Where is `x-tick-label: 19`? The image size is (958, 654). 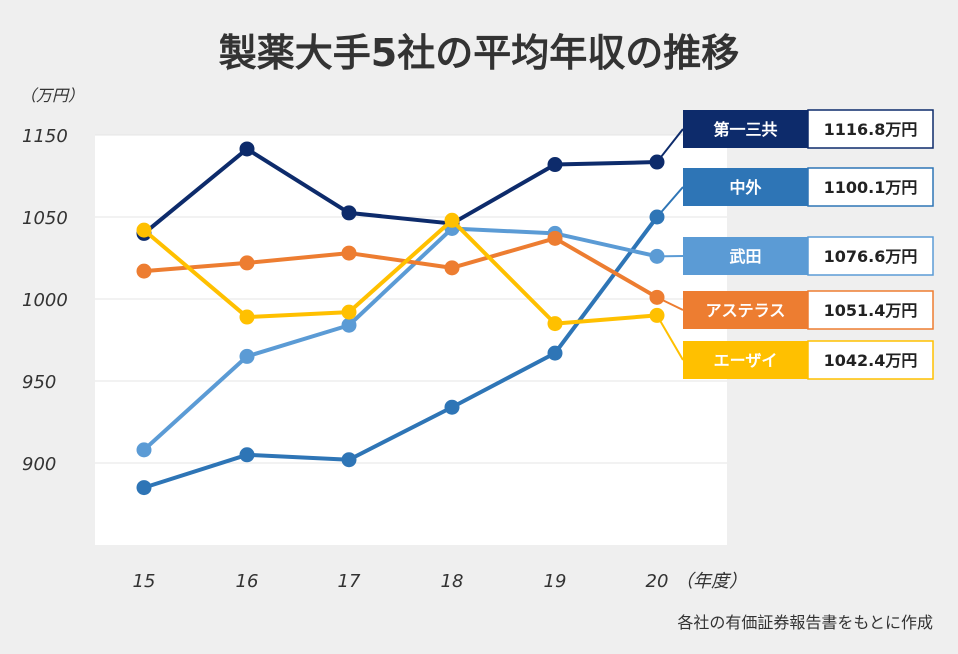 x-tick-label: 19 is located at coordinates (555, 581).